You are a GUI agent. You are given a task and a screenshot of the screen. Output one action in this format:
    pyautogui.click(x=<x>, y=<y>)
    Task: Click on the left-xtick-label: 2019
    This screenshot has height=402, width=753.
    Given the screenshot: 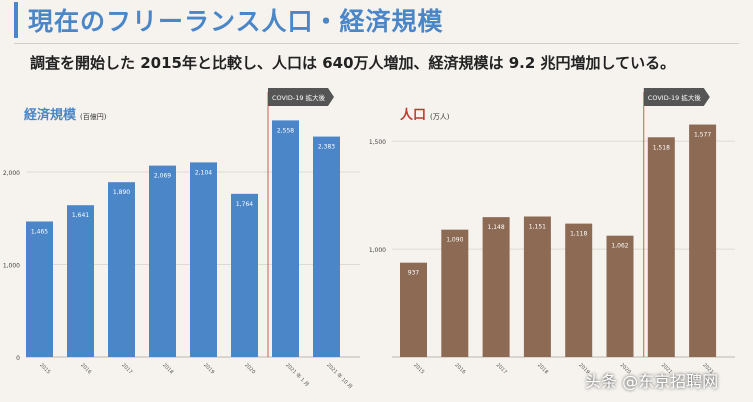 What is the action you would take?
    pyautogui.click(x=208, y=368)
    